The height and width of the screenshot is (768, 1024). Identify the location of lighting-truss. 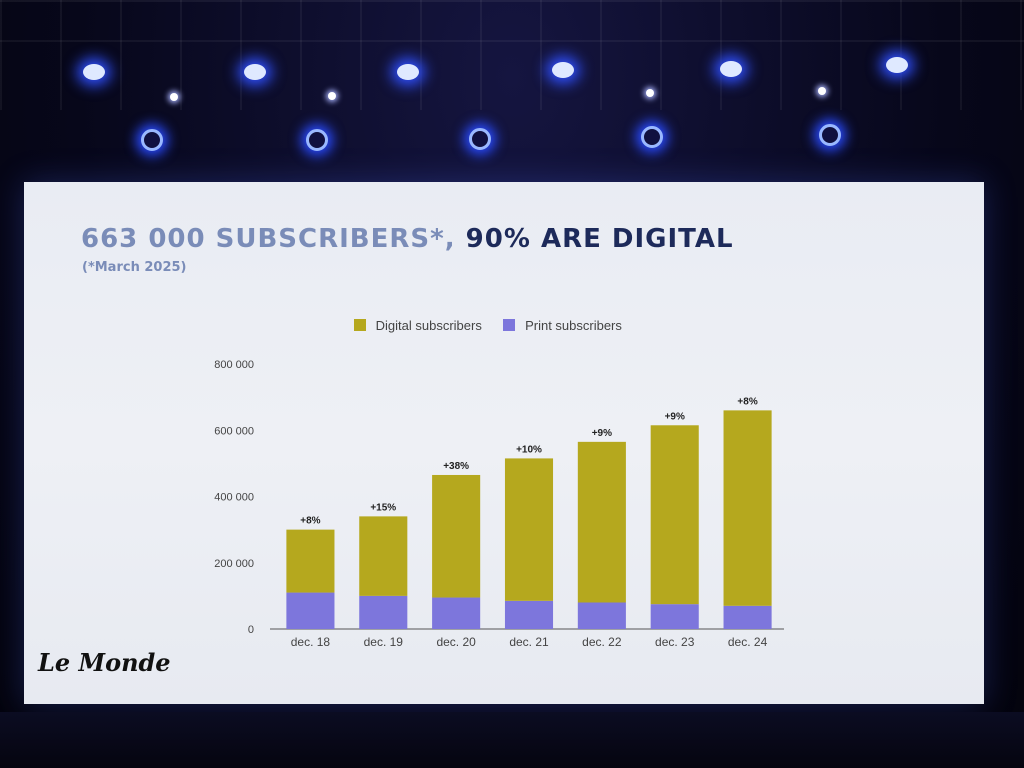
(512, 55).